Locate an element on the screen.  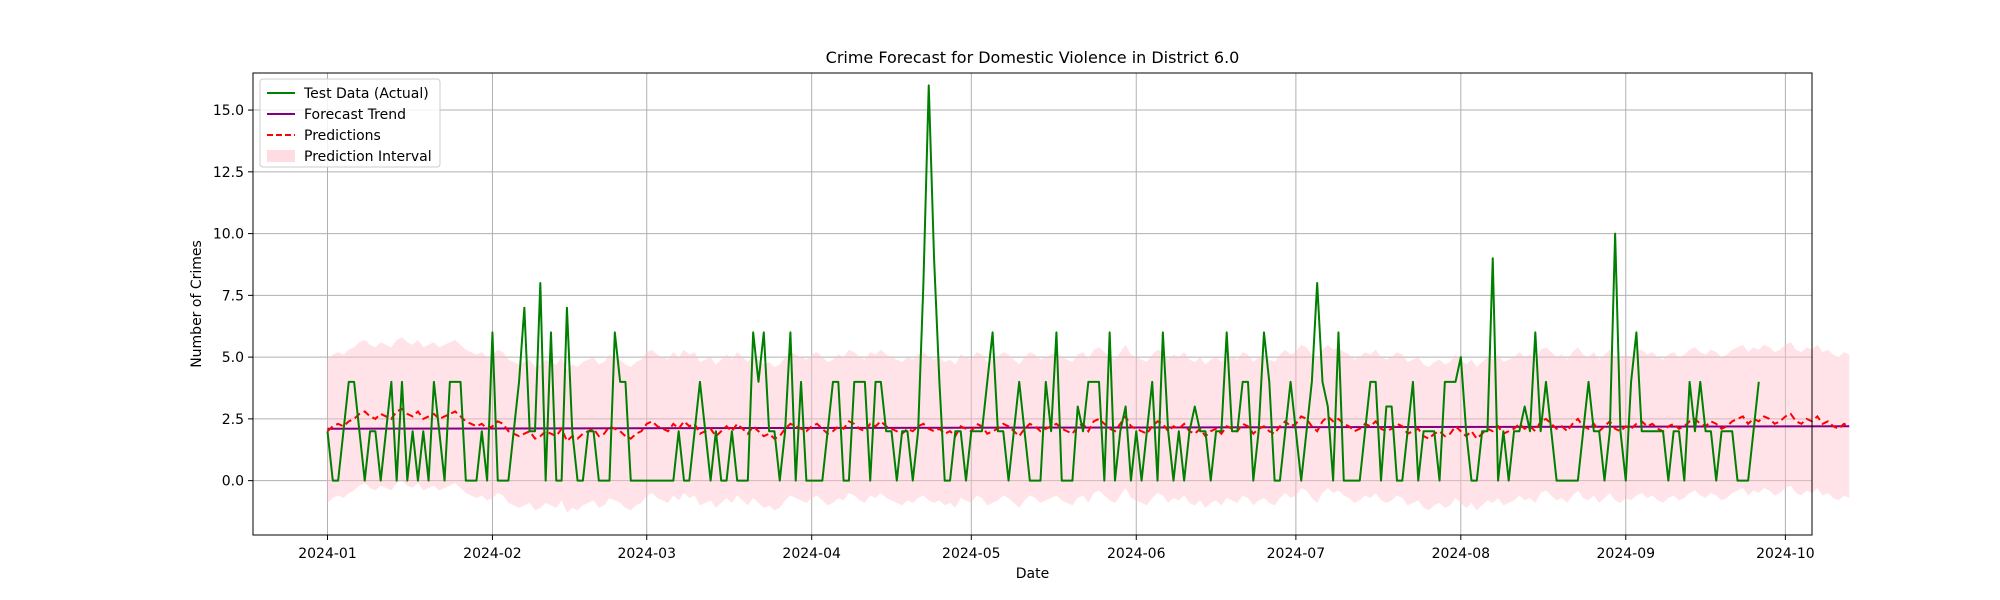
legend-box is located at coordinates (350, 123).